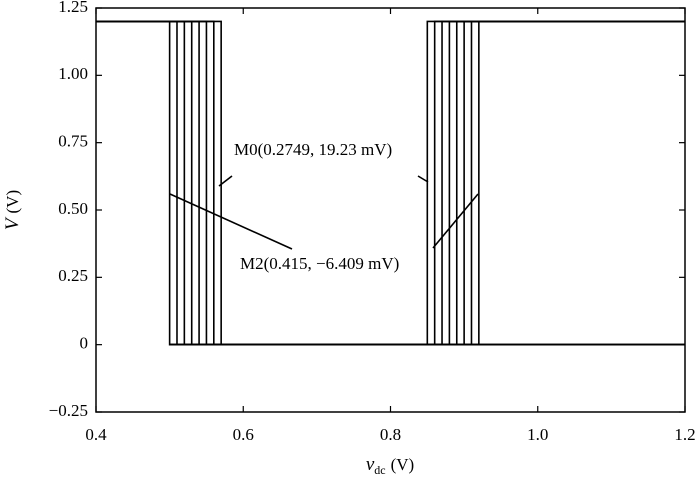  What do you see at coordinates (684, 434) in the screenshot?
I see `x-tick-label: 1.2` at bounding box center [684, 434].